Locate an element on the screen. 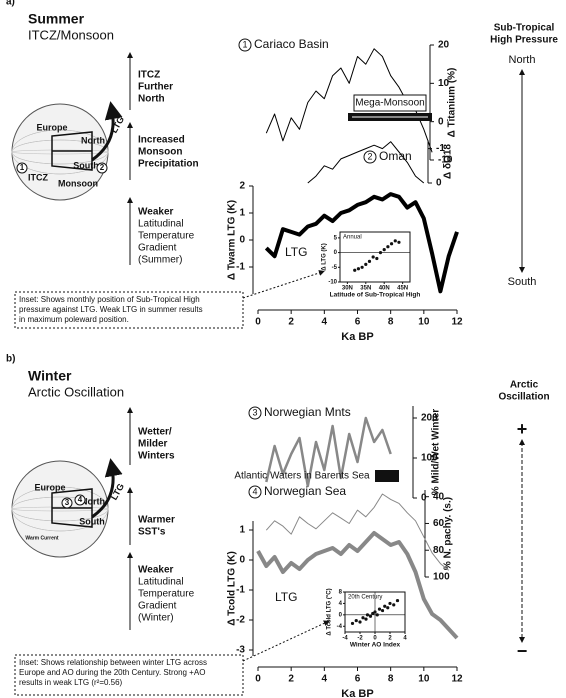 Image resolution: width=566 pixels, height=698 pixels. driver-text: Precipitation is located at coordinates (168, 164).